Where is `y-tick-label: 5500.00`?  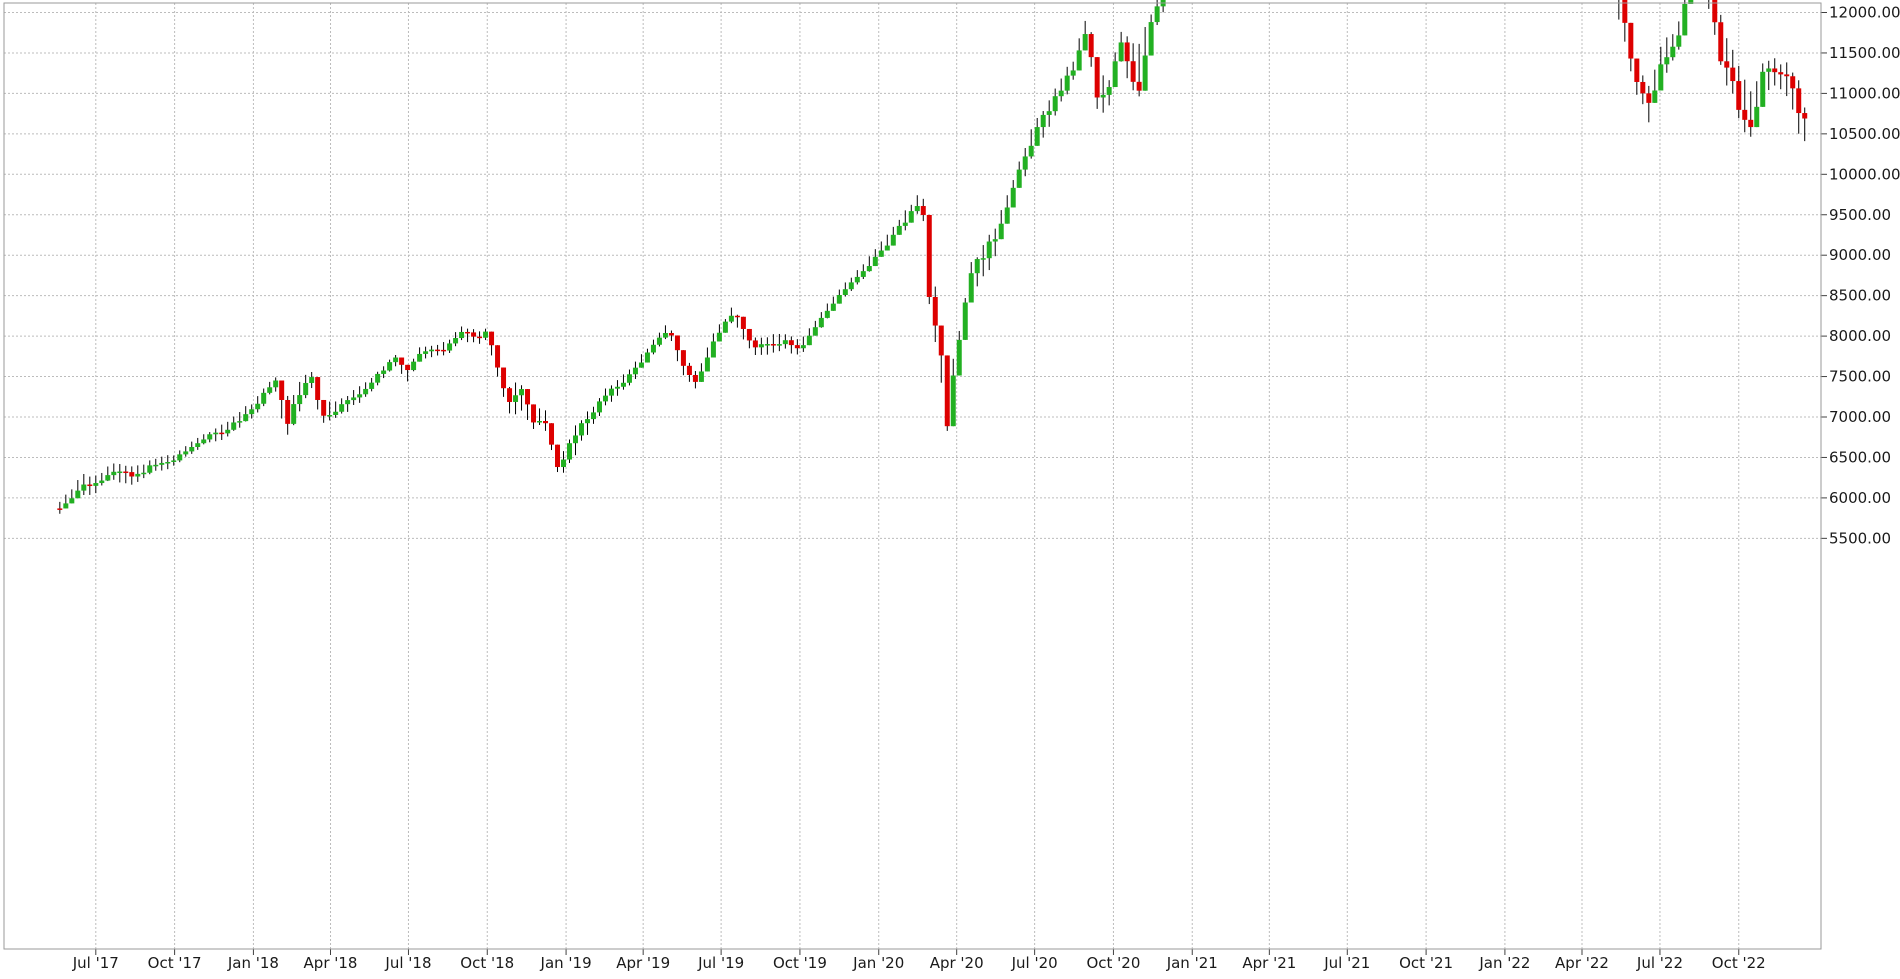 y-tick-label: 5500.00 is located at coordinates (1860, 538).